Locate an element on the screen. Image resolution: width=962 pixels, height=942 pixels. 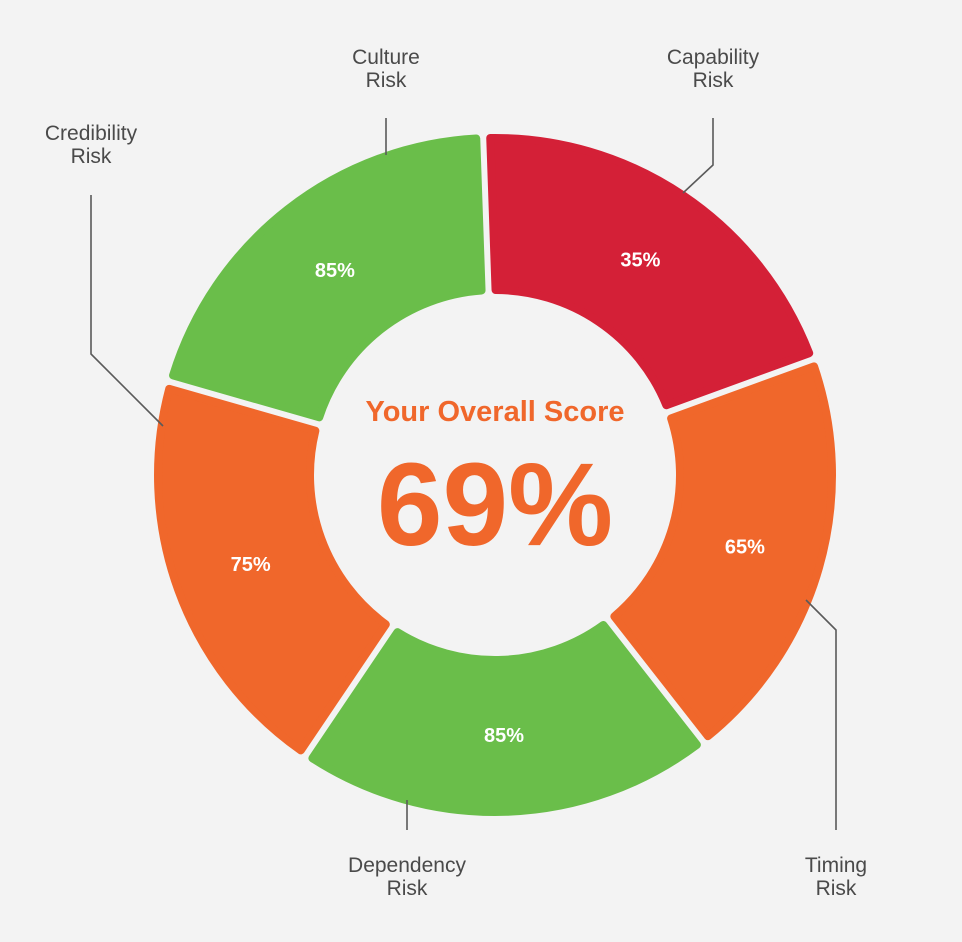
segment-value-label-dependency: 75% is located at coordinates (251, 565).